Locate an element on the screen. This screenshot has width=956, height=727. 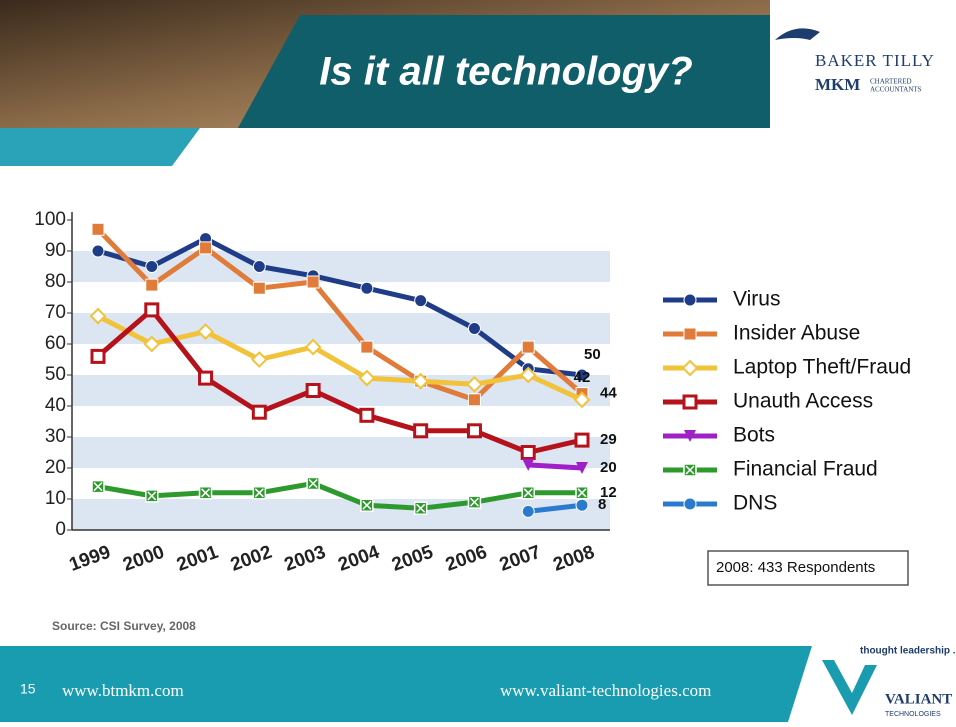
data-label: 29 is located at coordinates (608, 439).